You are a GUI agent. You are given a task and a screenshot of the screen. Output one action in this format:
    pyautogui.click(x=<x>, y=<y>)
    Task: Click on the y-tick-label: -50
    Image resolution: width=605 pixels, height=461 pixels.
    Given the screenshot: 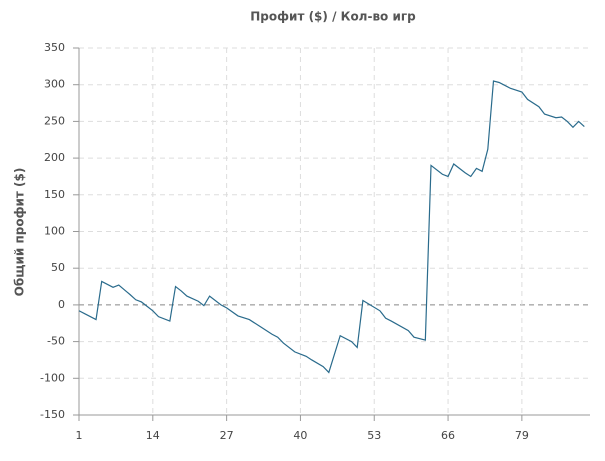 What is the action you would take?
    pyautogui.click(x=56, y=341)
    